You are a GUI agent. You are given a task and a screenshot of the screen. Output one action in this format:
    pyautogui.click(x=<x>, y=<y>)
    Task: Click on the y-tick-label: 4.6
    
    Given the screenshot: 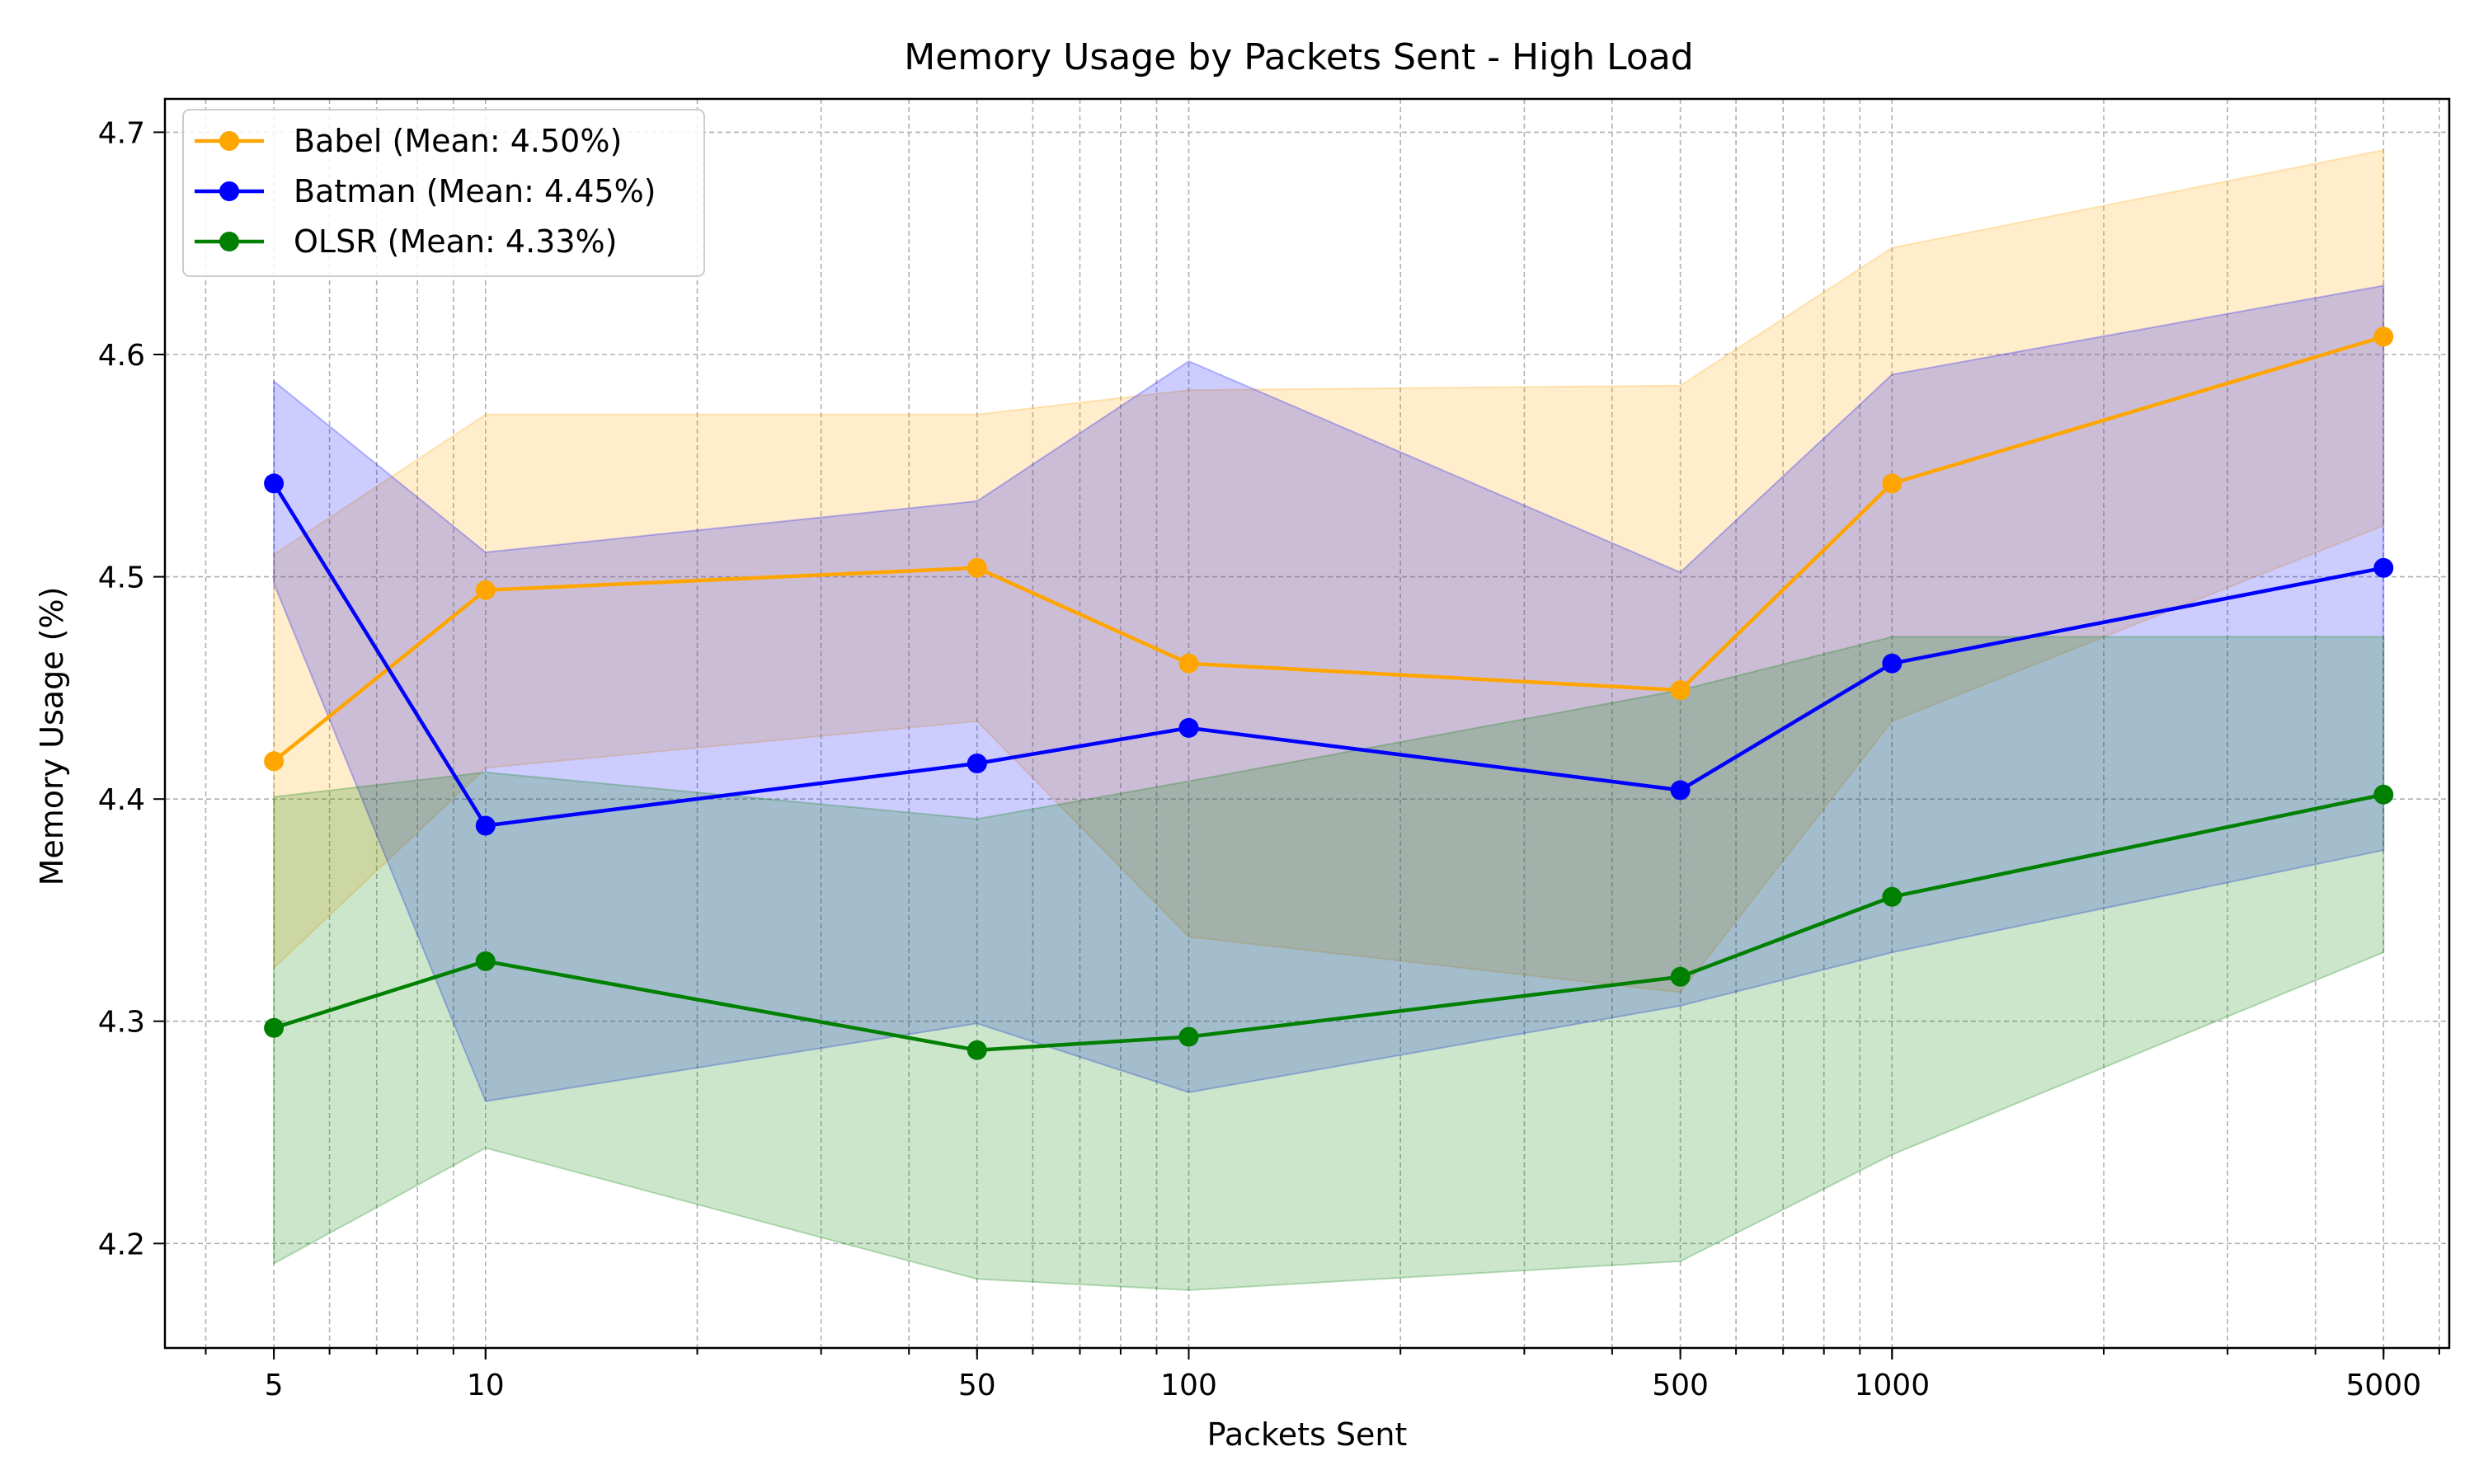 What is the action you would take?
    pyautogui.click(x=121, y=356)
    